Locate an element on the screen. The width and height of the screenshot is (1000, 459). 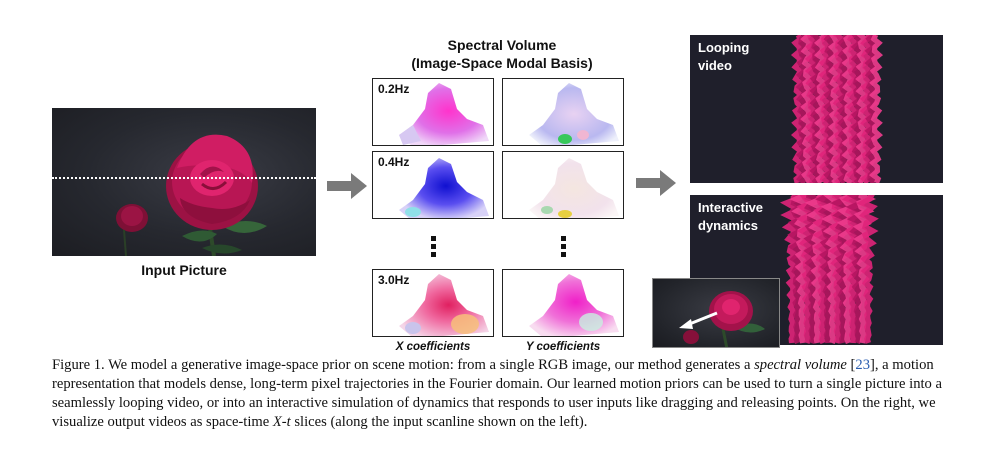
caption-math-xt: X-t is located at coordinates (281, 422).